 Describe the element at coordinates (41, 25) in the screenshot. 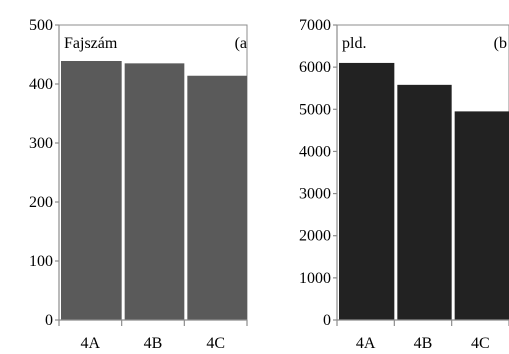

I see `panel-a-y-tick-label: 500` at that location.